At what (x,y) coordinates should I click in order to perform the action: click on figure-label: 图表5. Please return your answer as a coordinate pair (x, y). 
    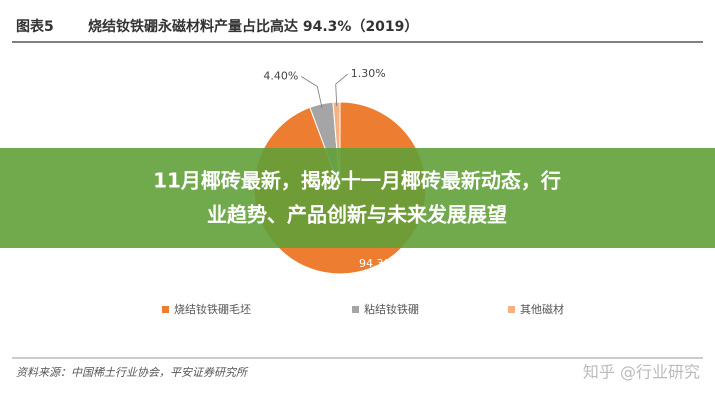
    Looking at the image, I should click on (35, 26).